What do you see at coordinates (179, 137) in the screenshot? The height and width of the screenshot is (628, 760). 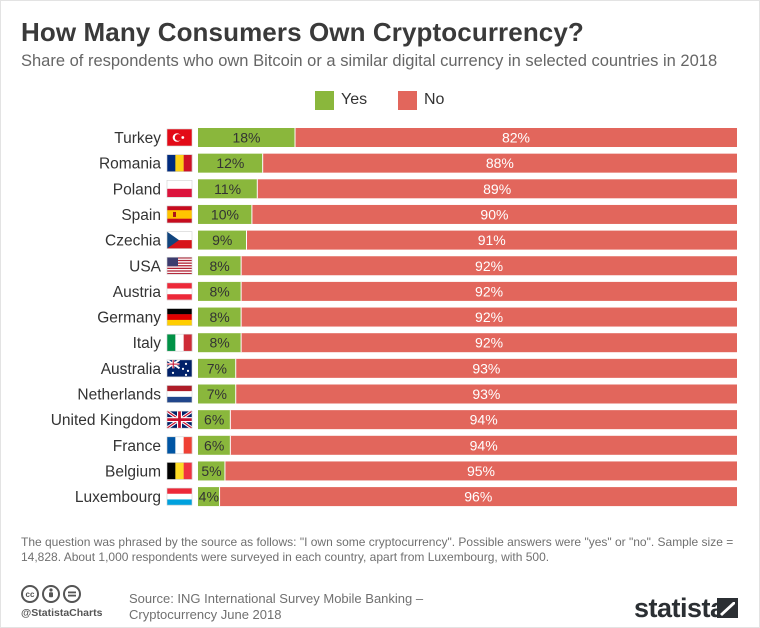 I see `flag-turkey-icon` at bounding box center [179, 137].